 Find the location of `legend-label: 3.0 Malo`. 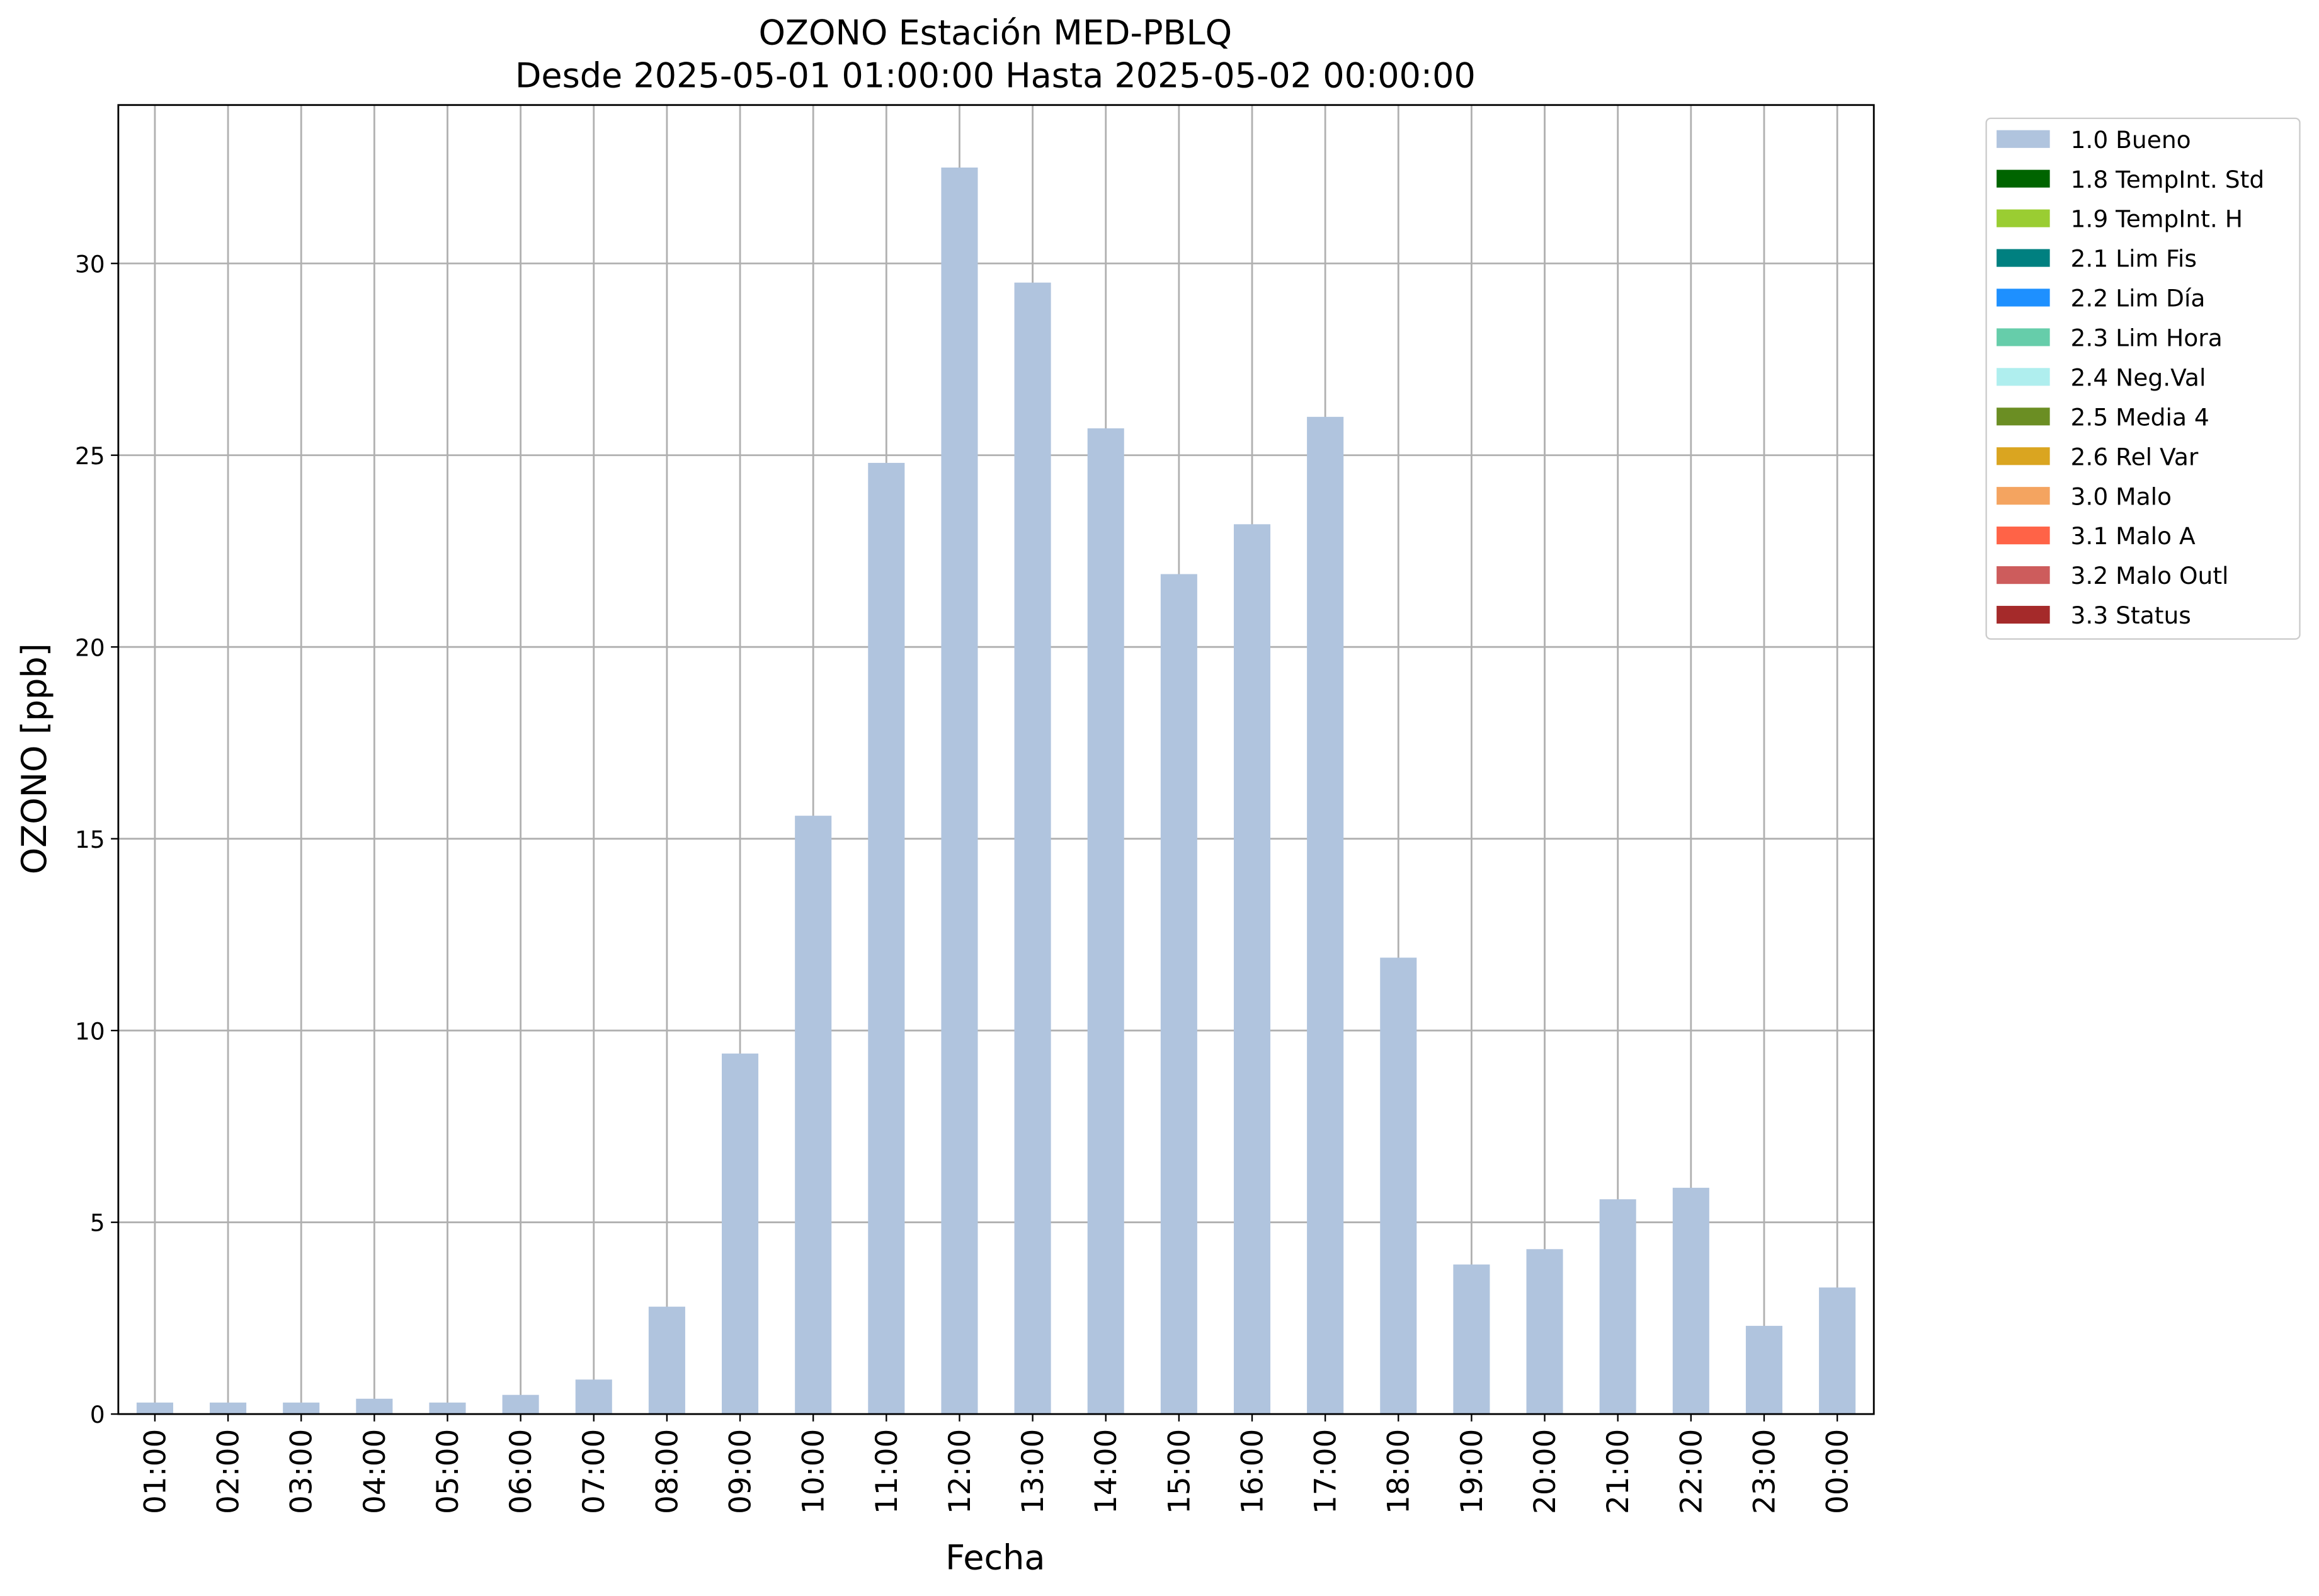

legend-label: 3.0 Malo is located at coordinates (2121, 496).